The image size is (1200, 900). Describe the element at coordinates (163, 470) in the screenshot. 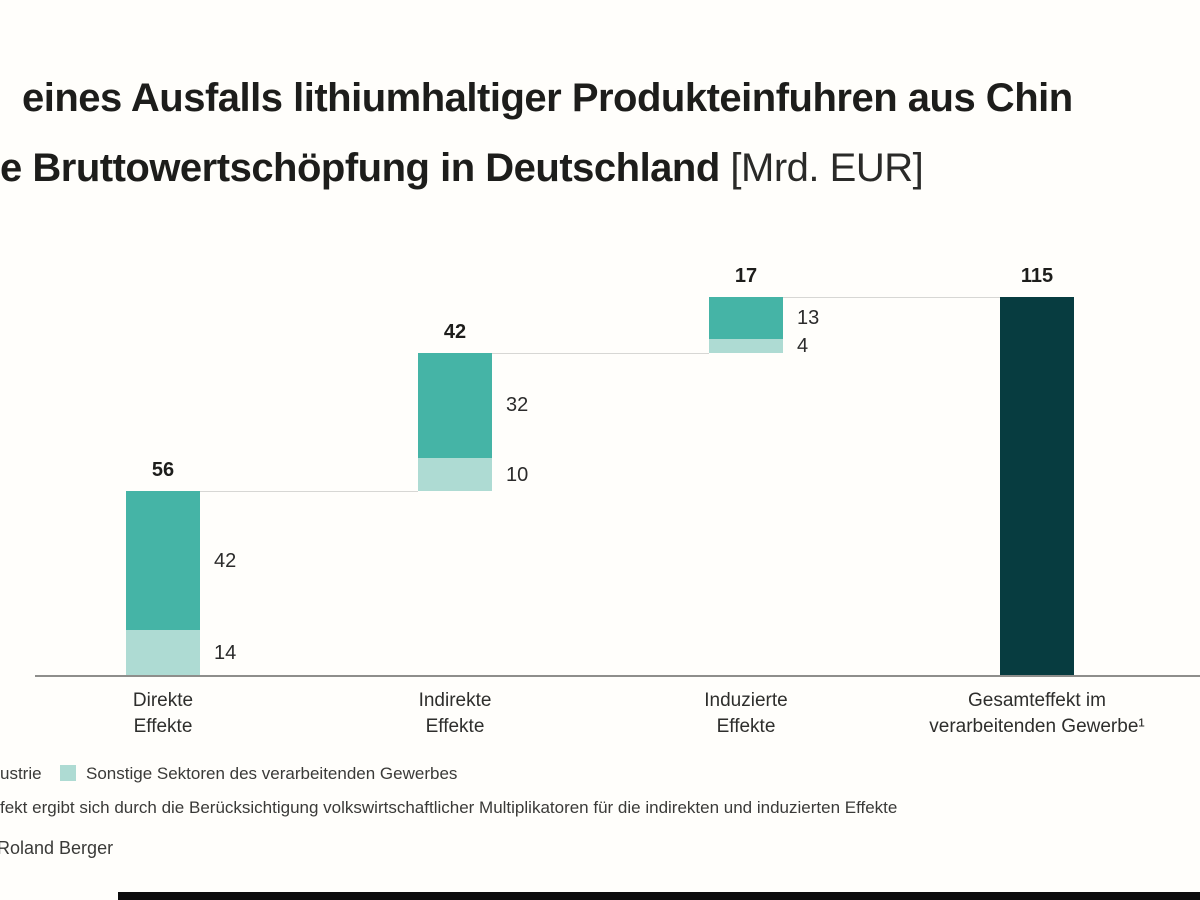

I see `column-total-label: 56` at that location.